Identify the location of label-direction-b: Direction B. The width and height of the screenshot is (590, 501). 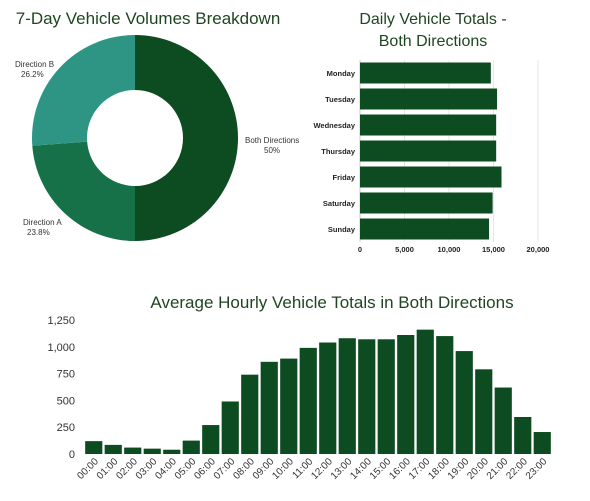
(34, 64).